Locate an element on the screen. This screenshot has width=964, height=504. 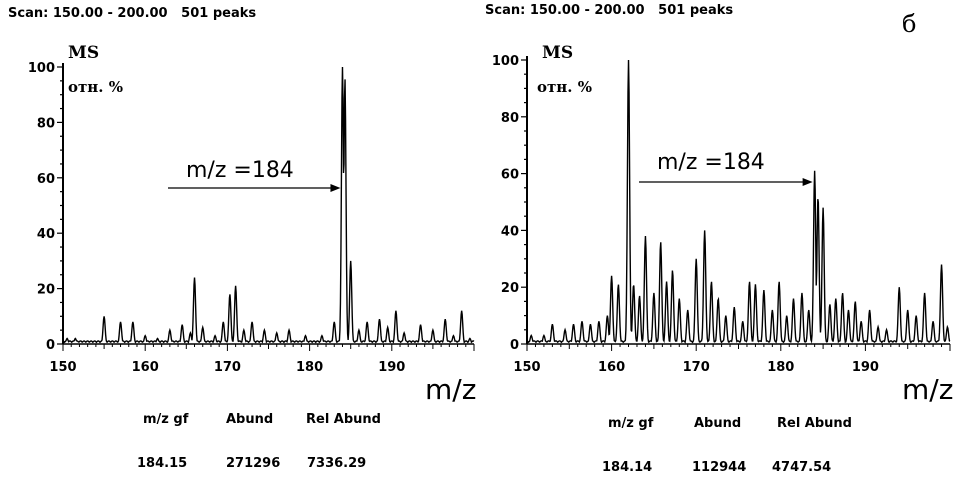
table-value-rel-abund: 4747.54 is located at coordinates (802, 467).